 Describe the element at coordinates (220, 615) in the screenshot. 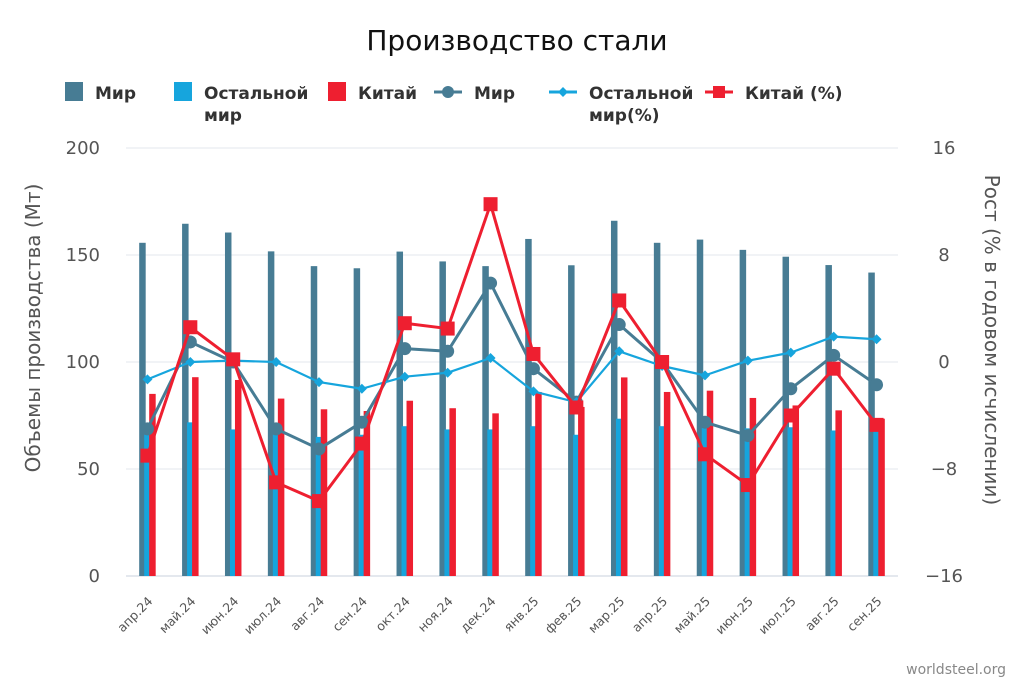

I see `category-label: июн.24` at that location.